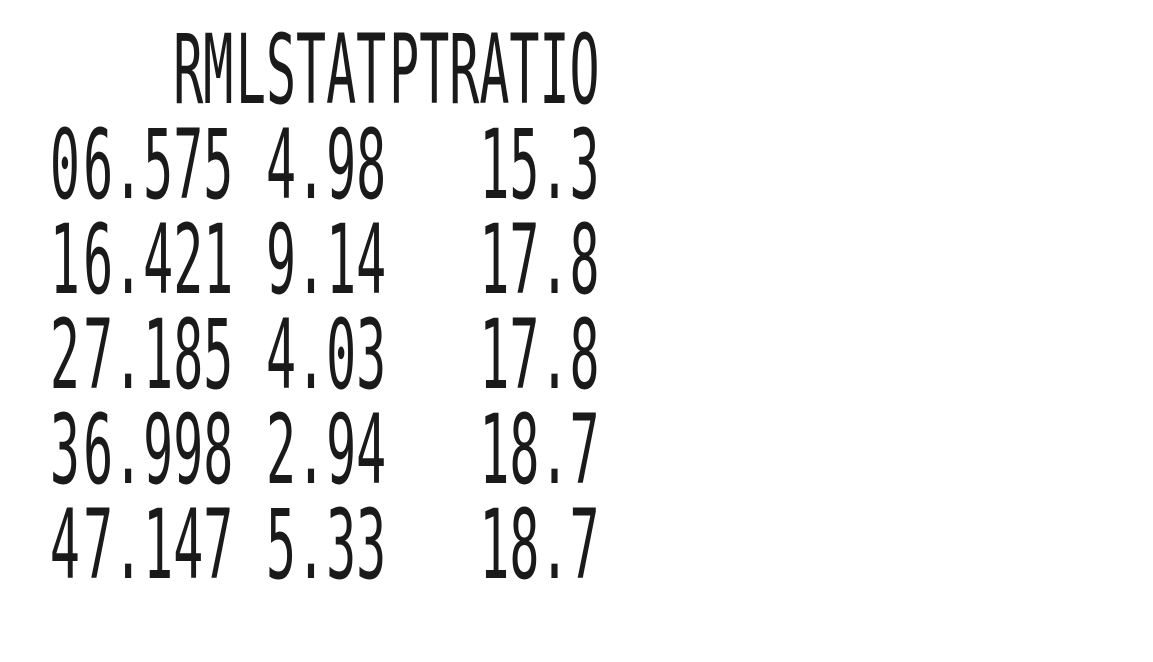  I want to click on table-row: 4 7.147 5.33 18.7, so click(300, 545).